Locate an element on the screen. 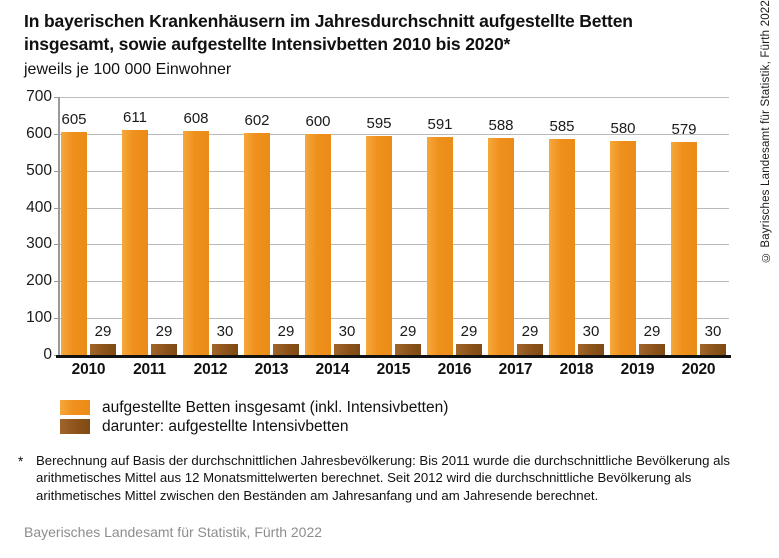 The image size is (779, 558). bar-value-label: 591 is located at coordinates (440, 125).